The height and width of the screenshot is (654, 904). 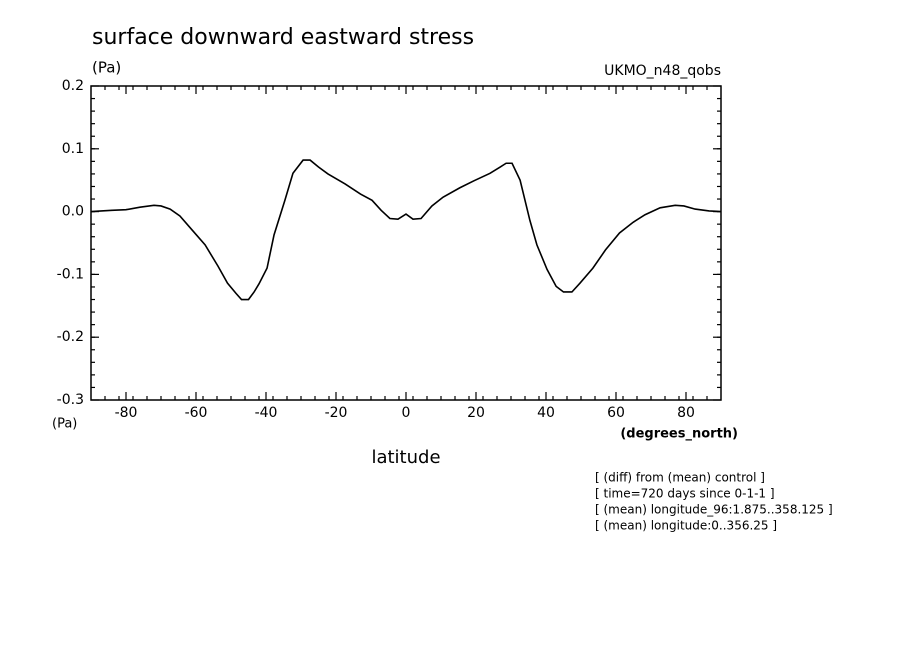 What do you see at coordinates (73, 149) in the screenshot?
I see `y-tick-label: 0.1` at bounding box center [73, 149].